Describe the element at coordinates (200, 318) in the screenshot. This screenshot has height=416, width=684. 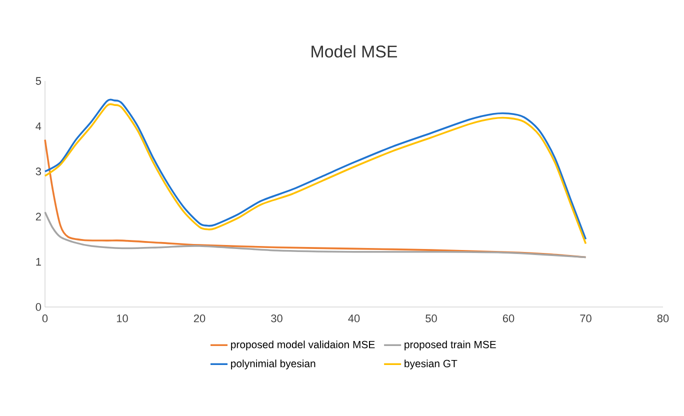
I see `x-tick-label: 20` at that location.